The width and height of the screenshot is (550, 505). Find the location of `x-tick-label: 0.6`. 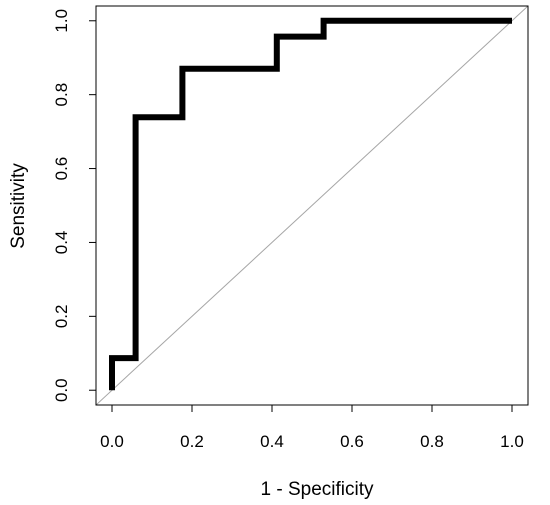

x-tick-label: 0.6 is located at coordinates (352, 441).